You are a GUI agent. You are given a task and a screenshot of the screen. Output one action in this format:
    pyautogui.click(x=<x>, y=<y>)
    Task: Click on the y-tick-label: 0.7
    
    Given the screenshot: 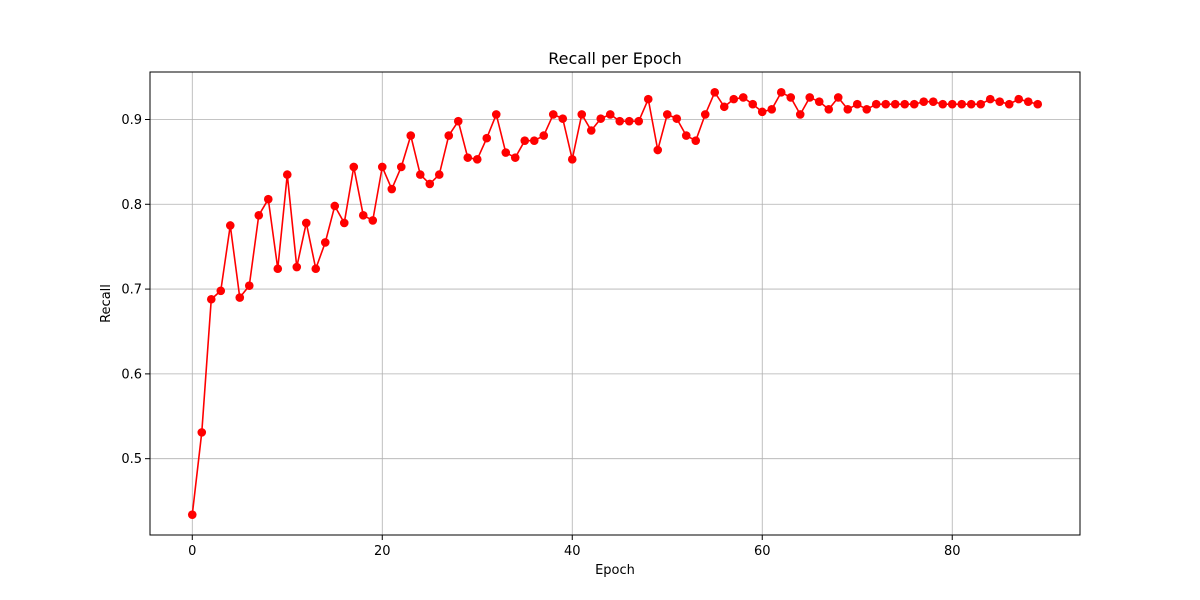 What is the action you would take?
    pyautogui.click(x=131, y=290)
    